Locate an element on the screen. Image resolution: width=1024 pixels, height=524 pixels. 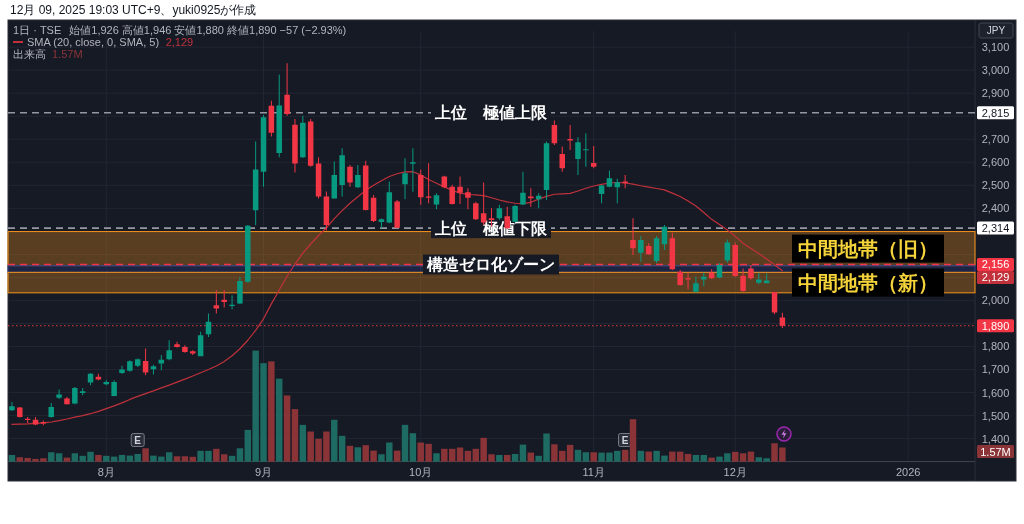
y-tick-label: 1,700 is located at coordinates (995, 369).